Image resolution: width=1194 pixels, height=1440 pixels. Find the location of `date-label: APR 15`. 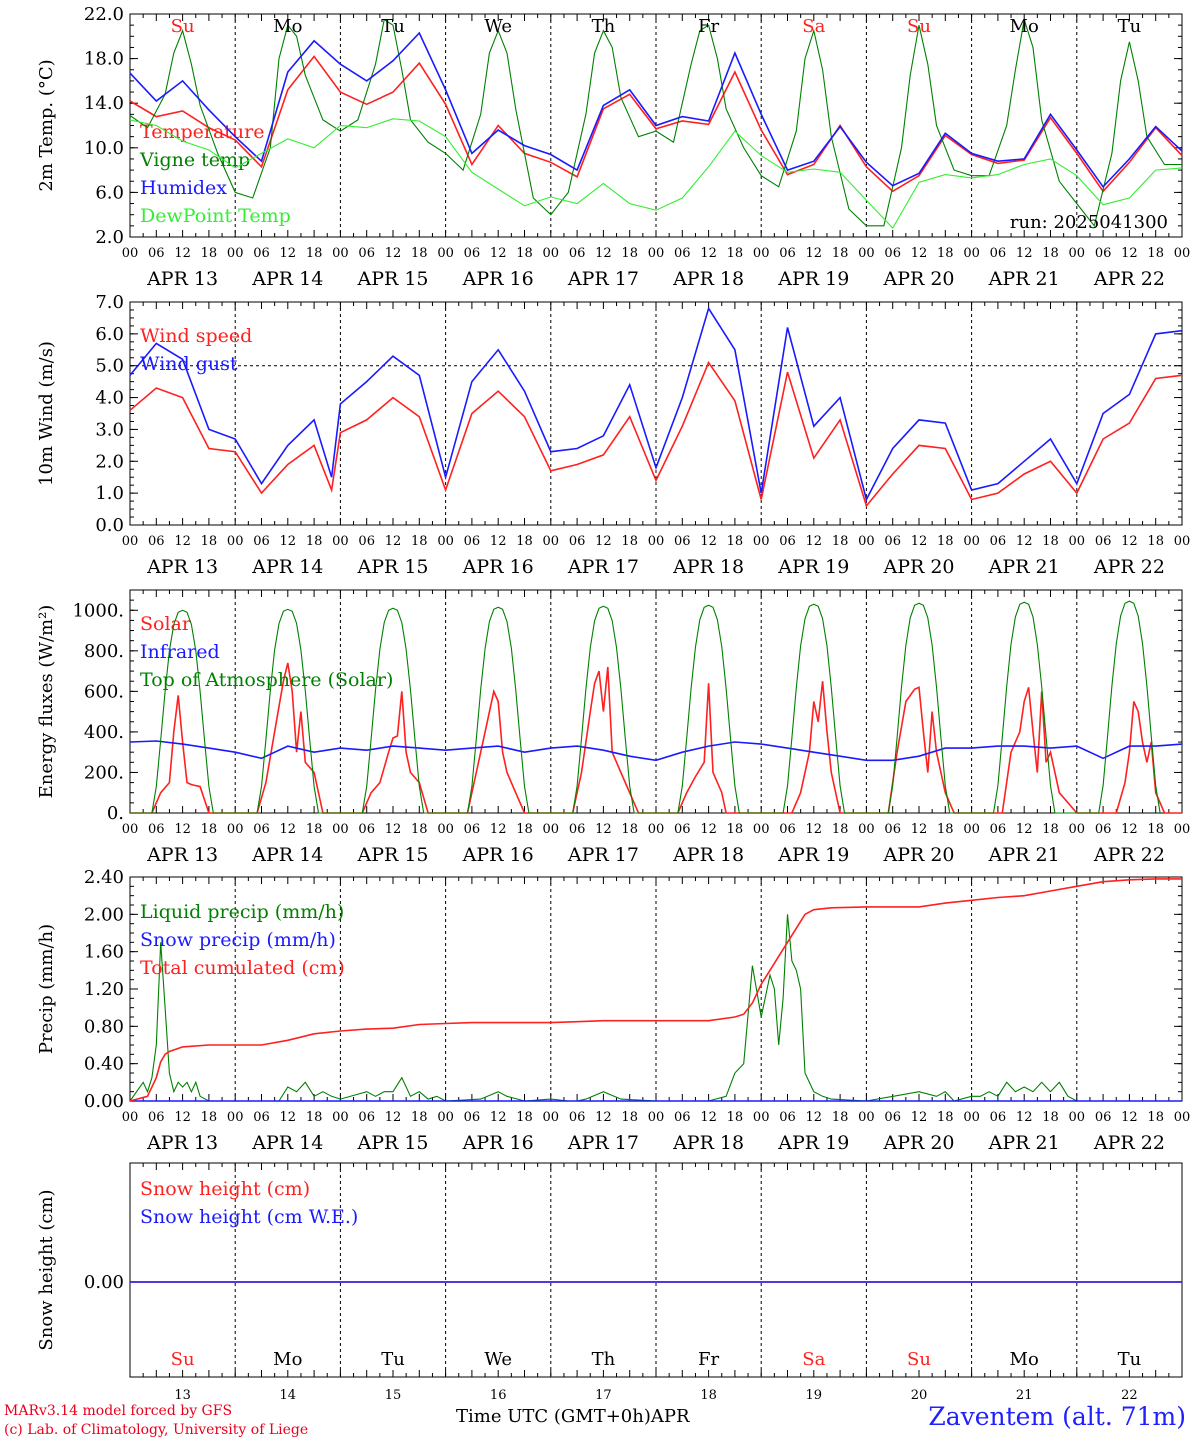

date-label: APR 15 is located at coordinates (392, 279).